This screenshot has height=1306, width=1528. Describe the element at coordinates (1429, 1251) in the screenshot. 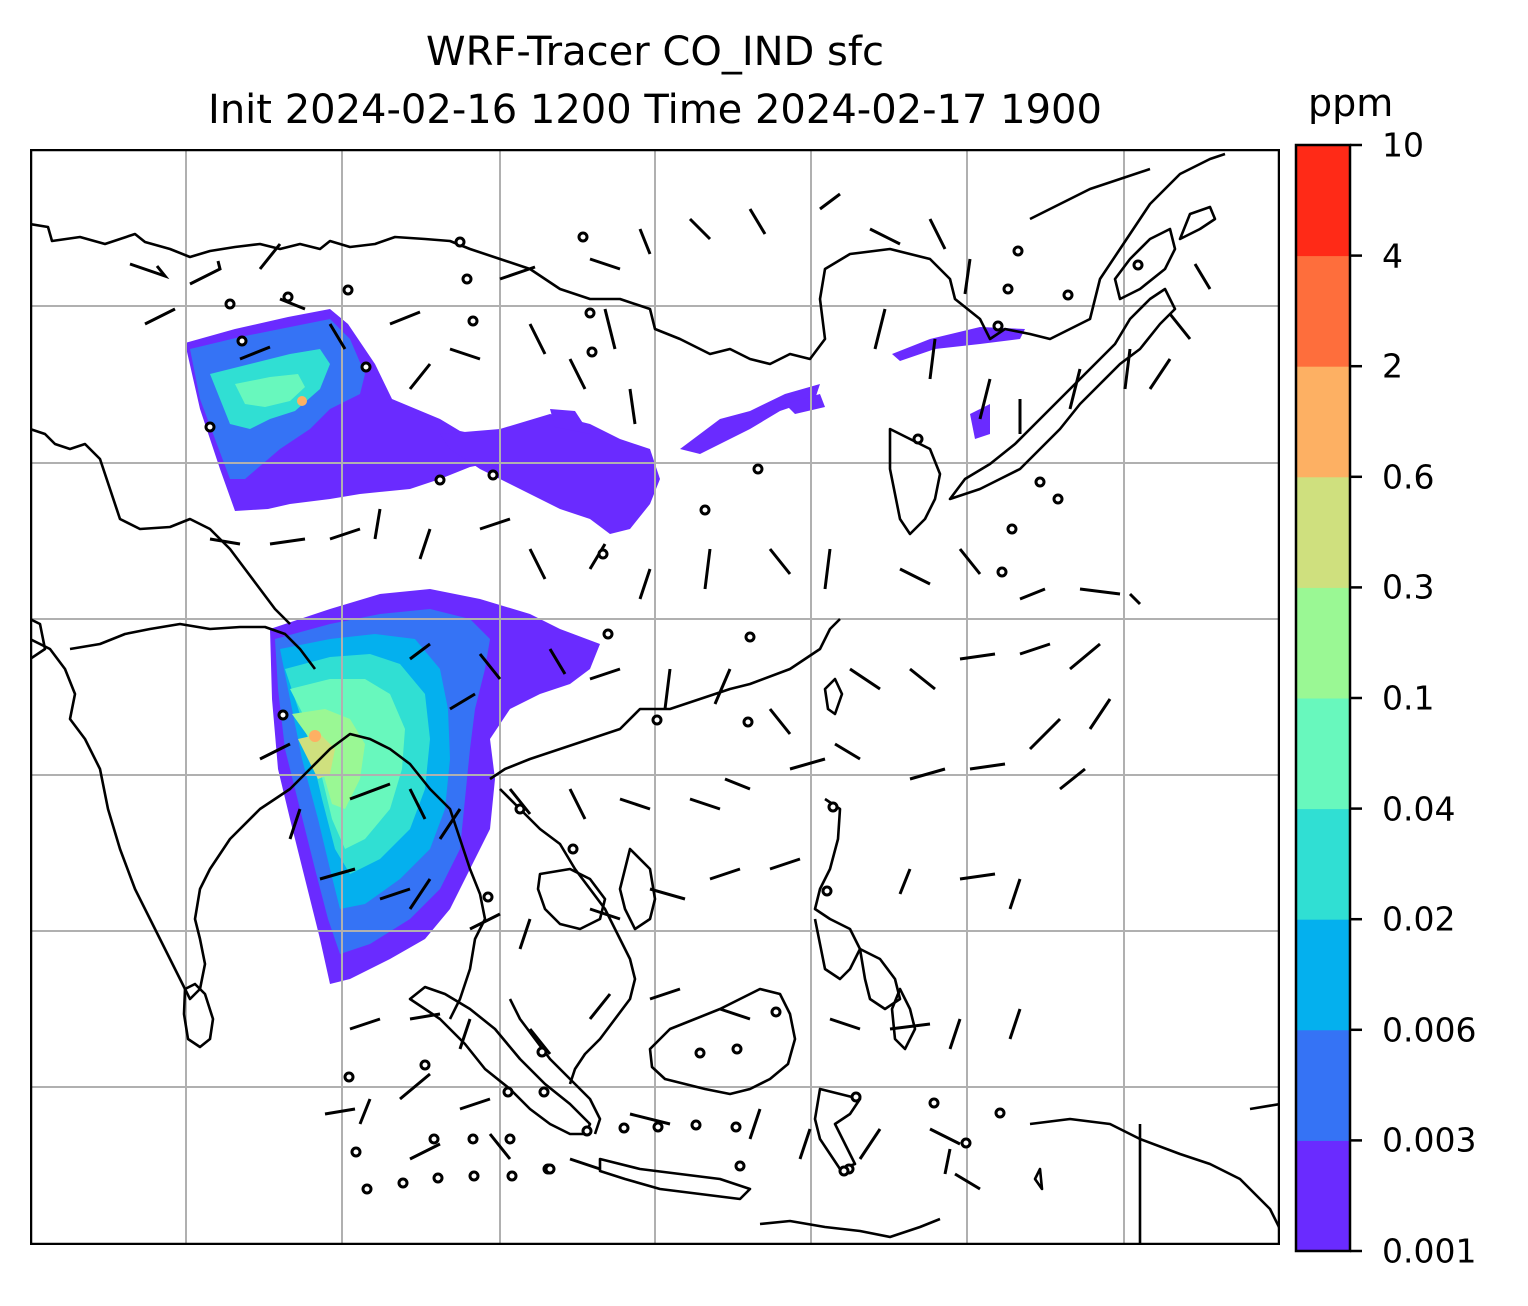

I see `colorbar-tick-label: 0.001` at that location.